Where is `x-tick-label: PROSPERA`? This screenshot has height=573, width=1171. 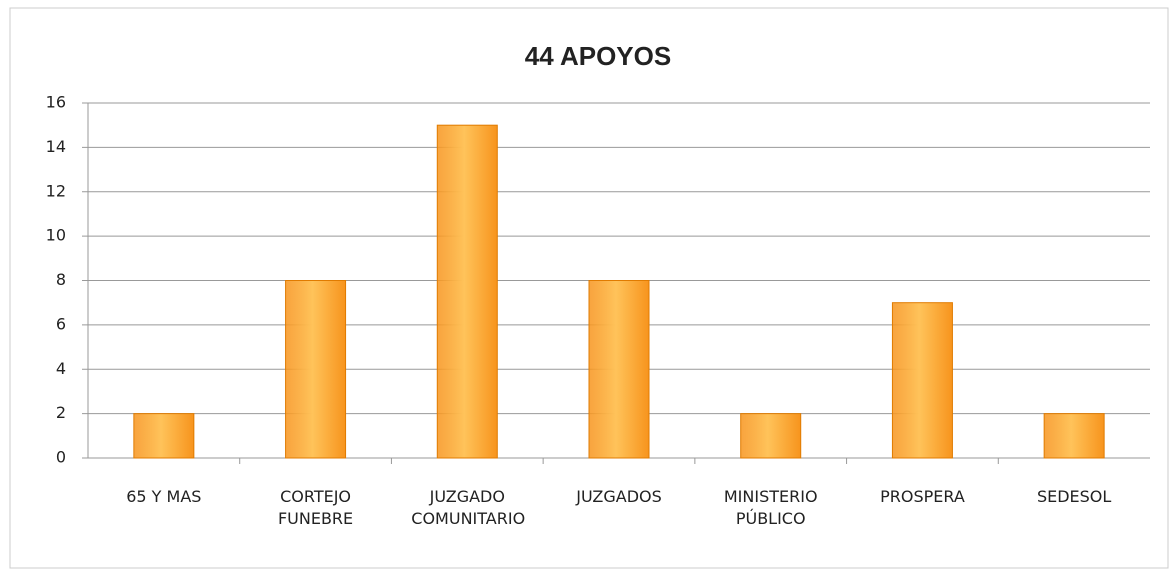 x-tick-label: PROSPERA is located at coordinates (922, 496).